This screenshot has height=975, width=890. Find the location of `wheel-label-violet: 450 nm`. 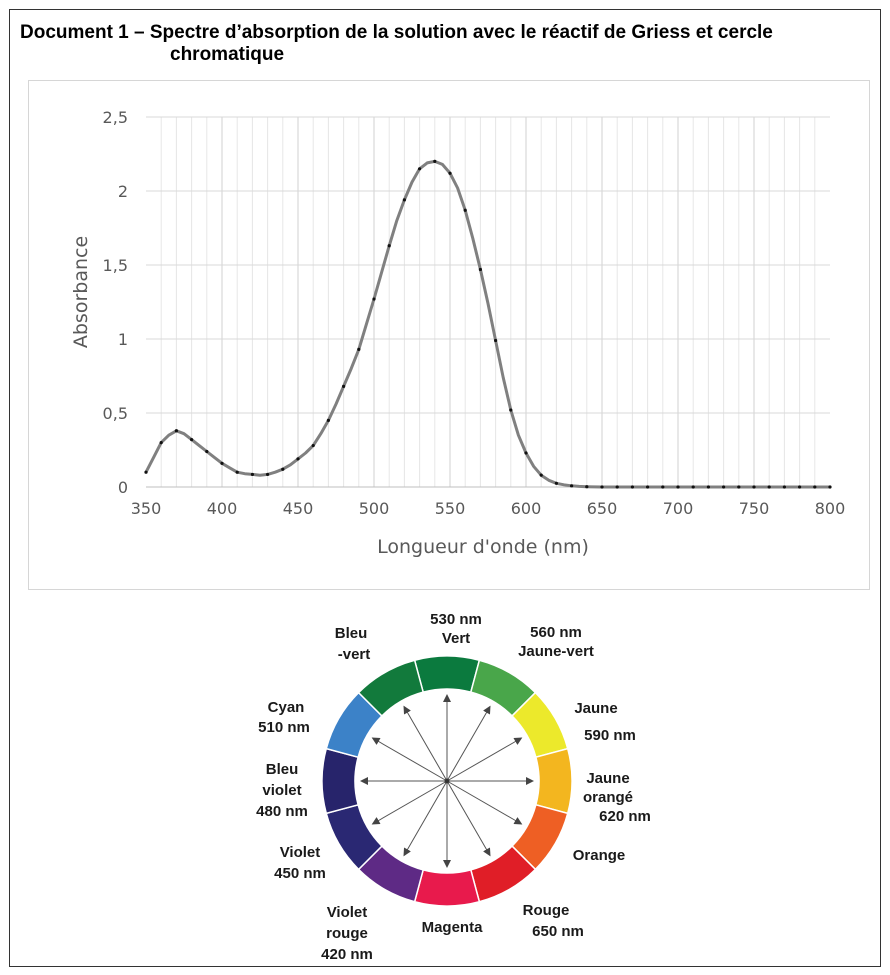

wheel-label-violet: 450 nm is located at coordinates (300, 873).